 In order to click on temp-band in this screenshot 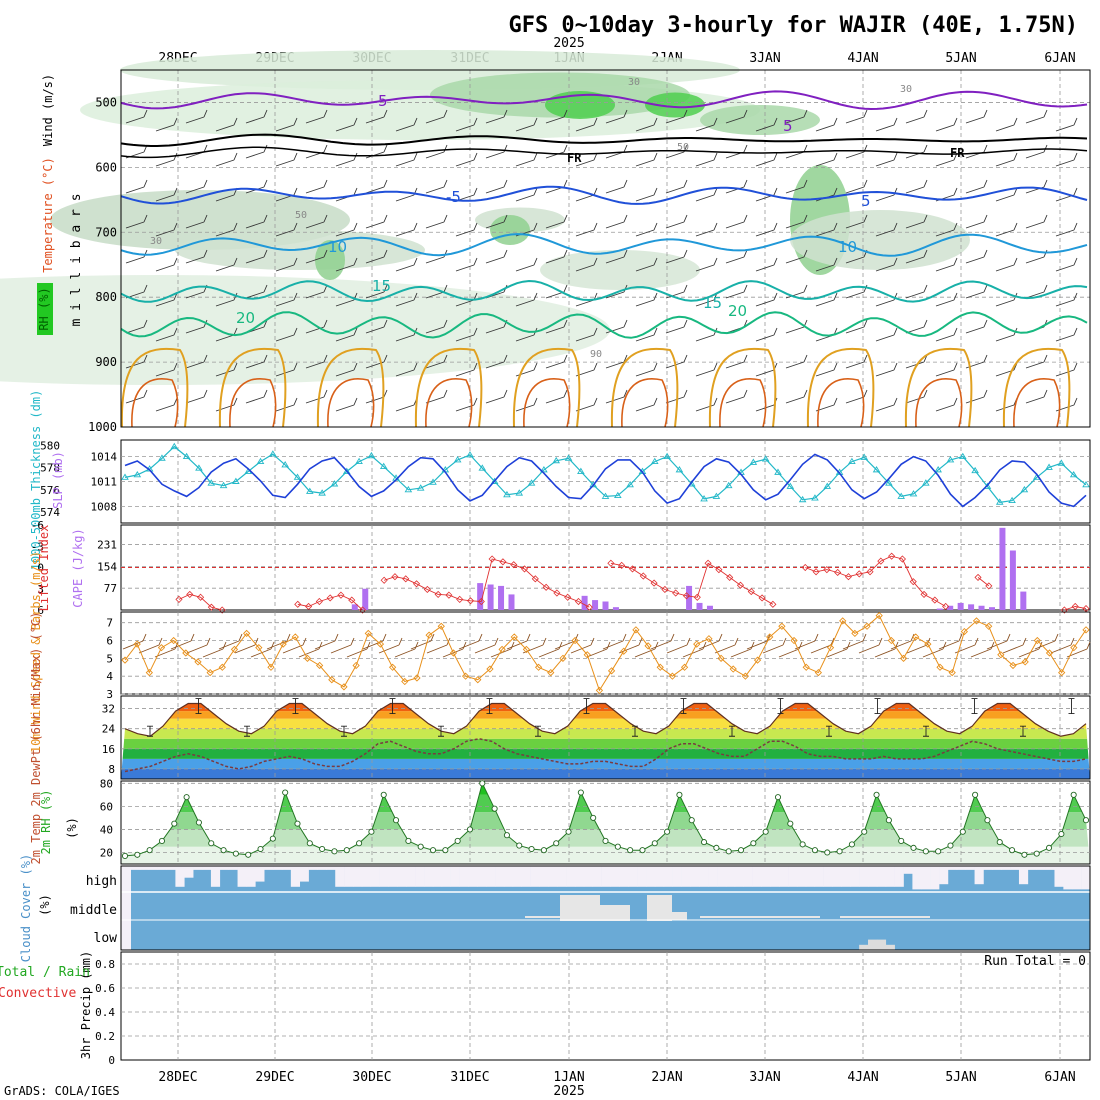, I will do `click(605, 707)`.